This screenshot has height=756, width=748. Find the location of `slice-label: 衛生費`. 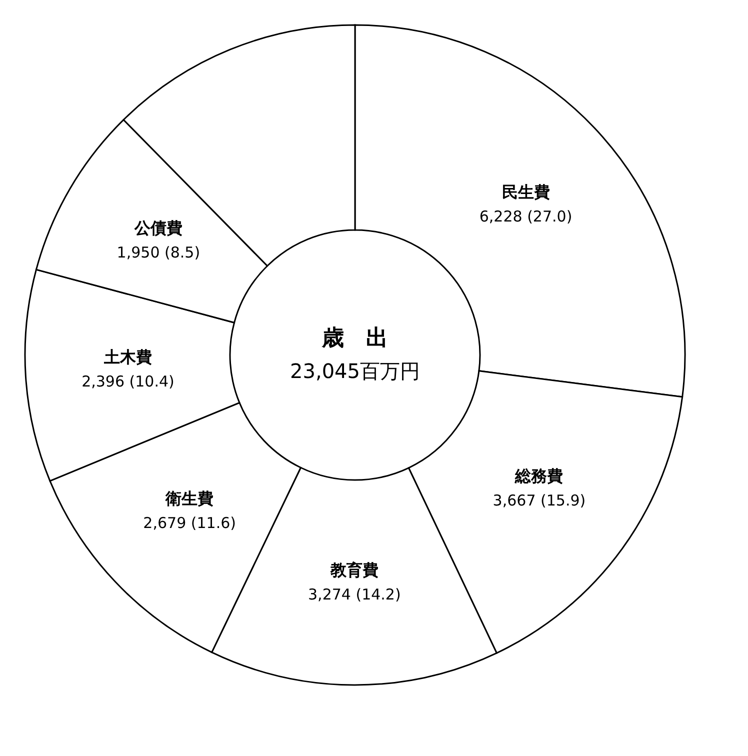

slice-label: 衛生費 is located at coordinates (189, 498).